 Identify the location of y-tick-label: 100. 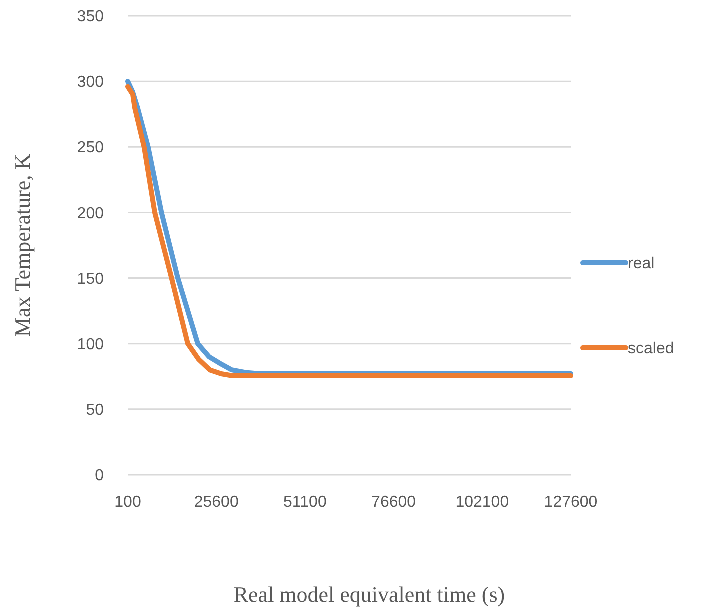
(90, 345).